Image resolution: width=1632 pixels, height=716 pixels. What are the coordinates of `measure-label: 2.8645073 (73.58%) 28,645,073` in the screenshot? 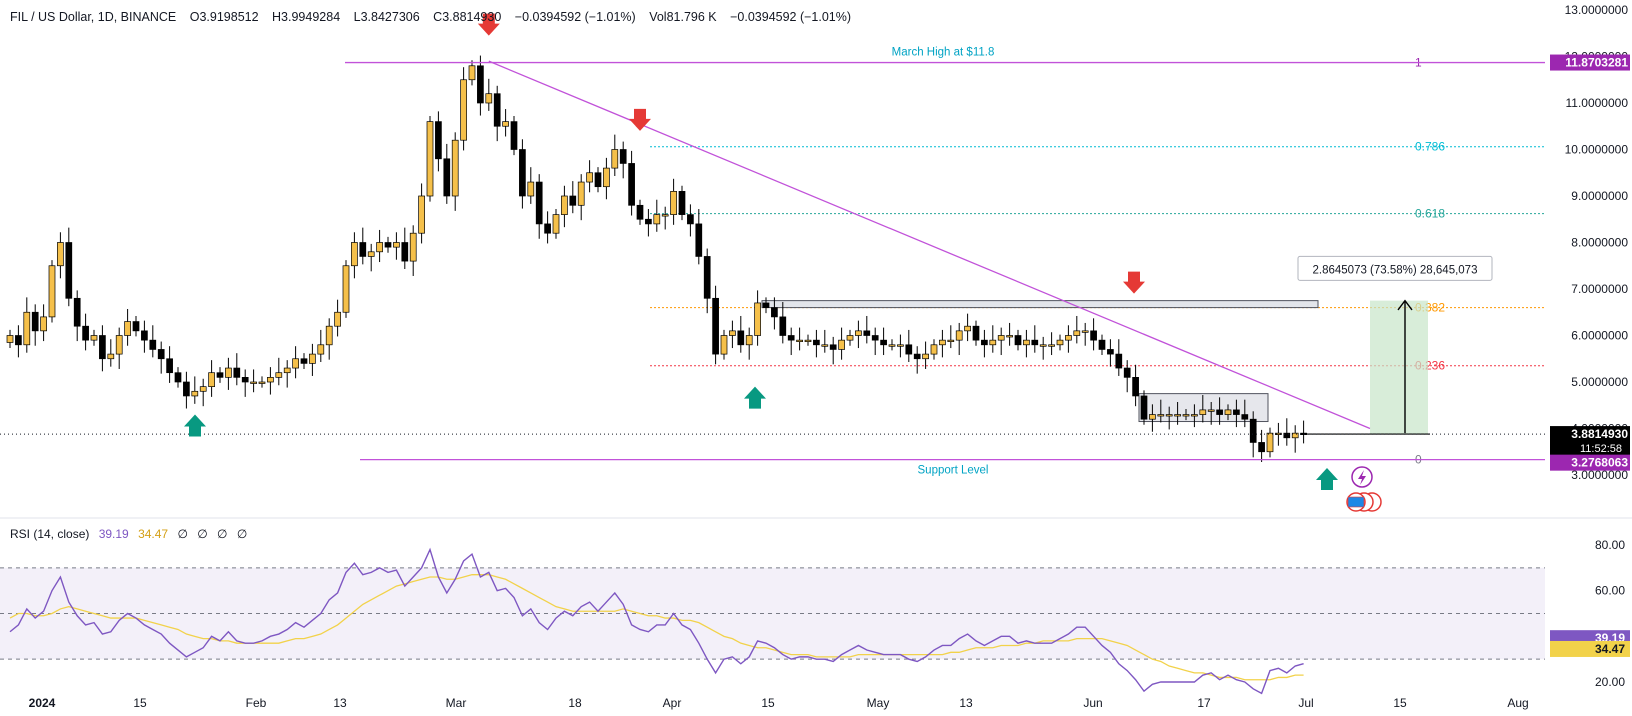 It's located at (1395, 270).